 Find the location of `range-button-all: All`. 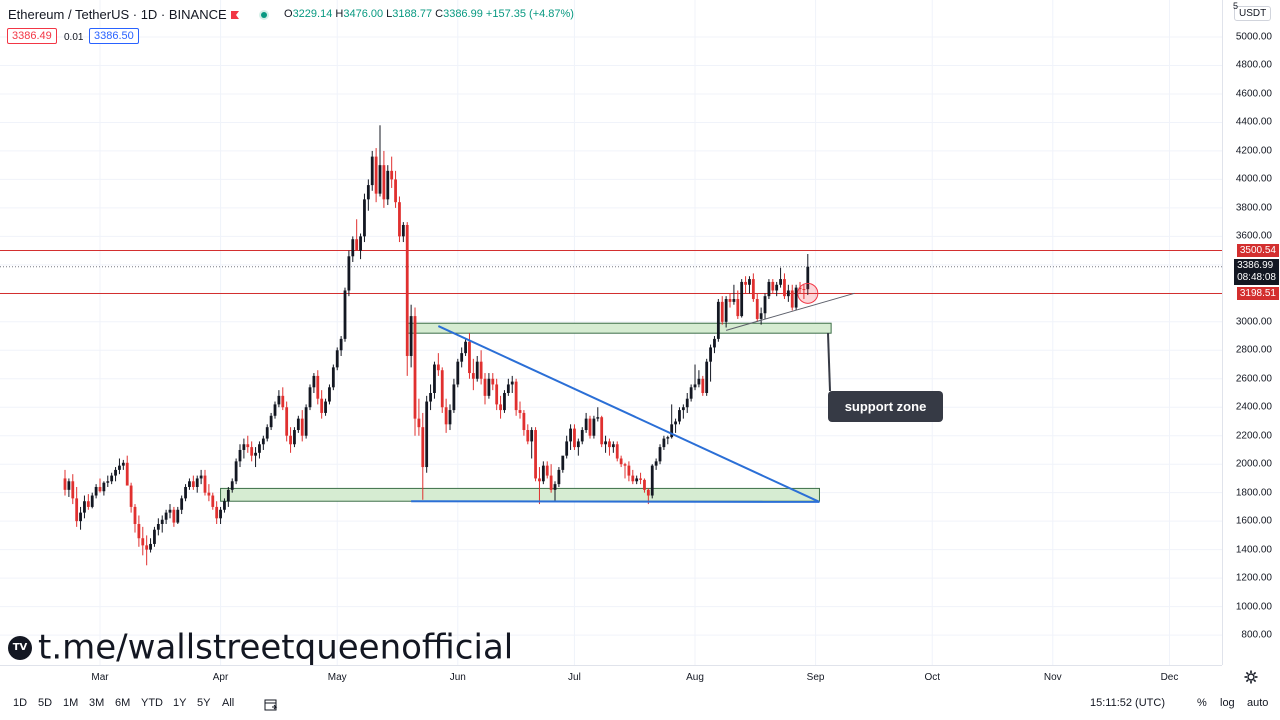

range-button-all: All is located at coordinates (228, 703).